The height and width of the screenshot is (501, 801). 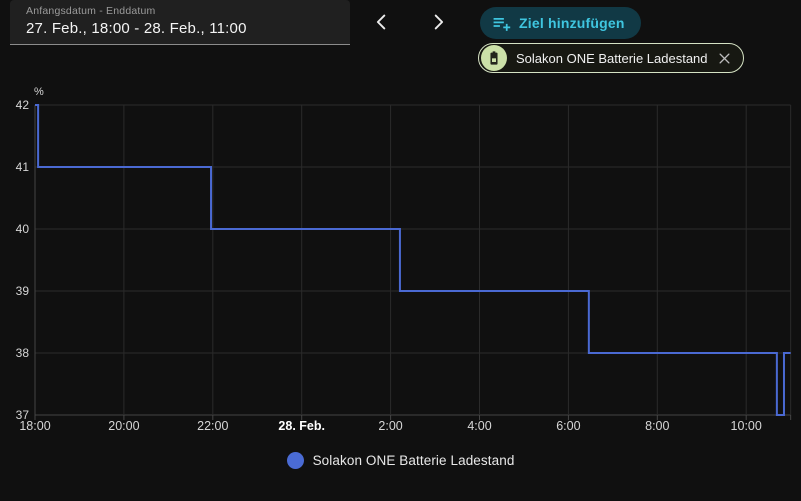 I want to click on x-tick-label: 8:00, so click(x=657, y=426).